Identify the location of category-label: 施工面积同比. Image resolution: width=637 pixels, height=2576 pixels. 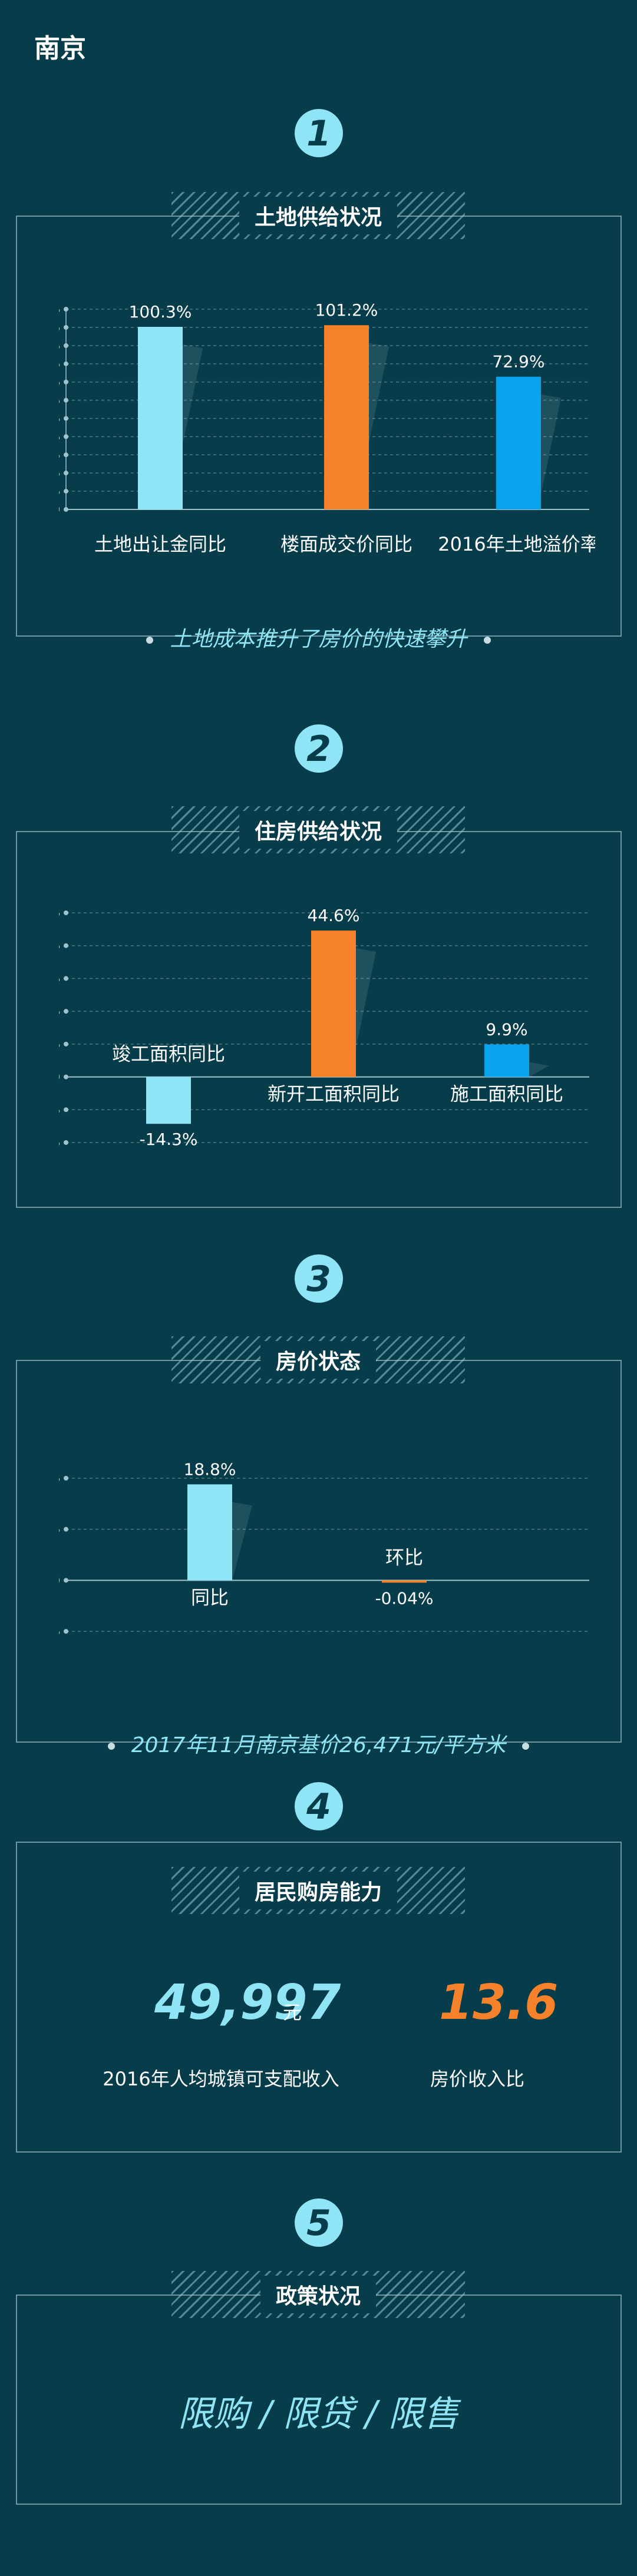
(506, 1094).